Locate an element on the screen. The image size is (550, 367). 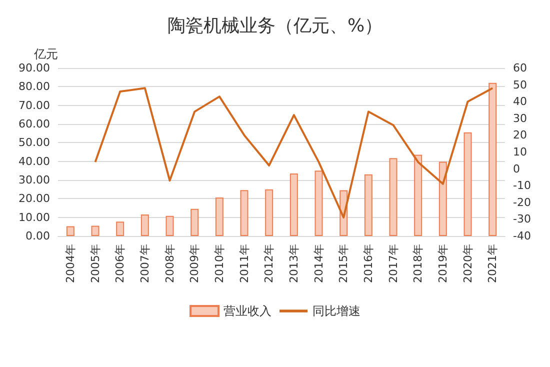
y2-tick-label: 20 is located at coordinates (520, 135).